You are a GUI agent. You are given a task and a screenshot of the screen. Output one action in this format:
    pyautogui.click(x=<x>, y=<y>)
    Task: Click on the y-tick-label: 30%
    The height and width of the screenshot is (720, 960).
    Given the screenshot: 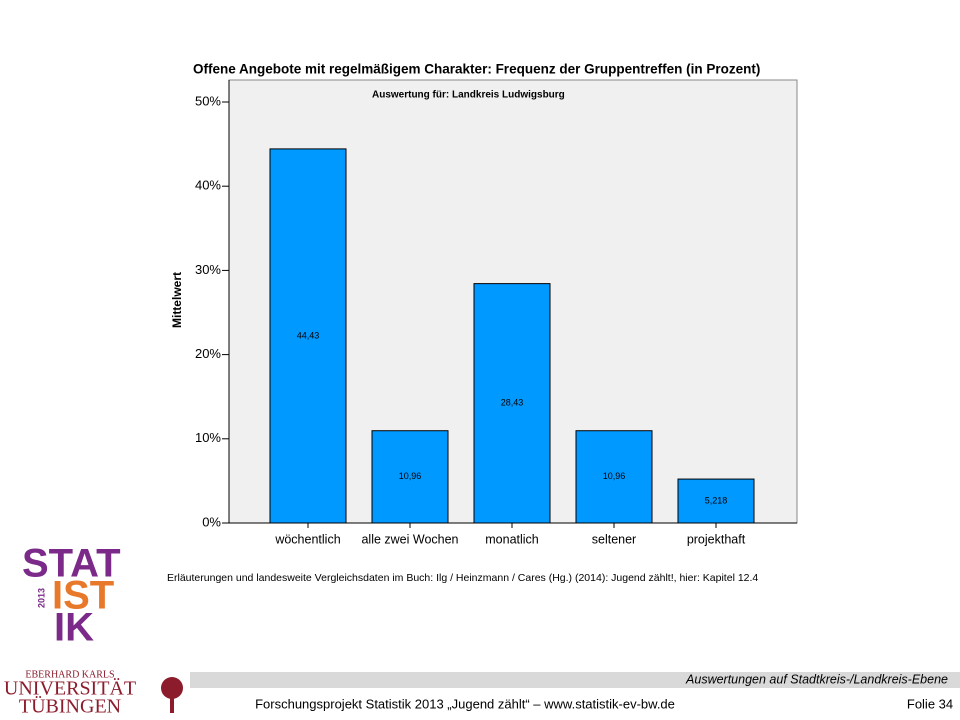 What is the action you would take?
    pyautogui.click(x=208, y=269)
    